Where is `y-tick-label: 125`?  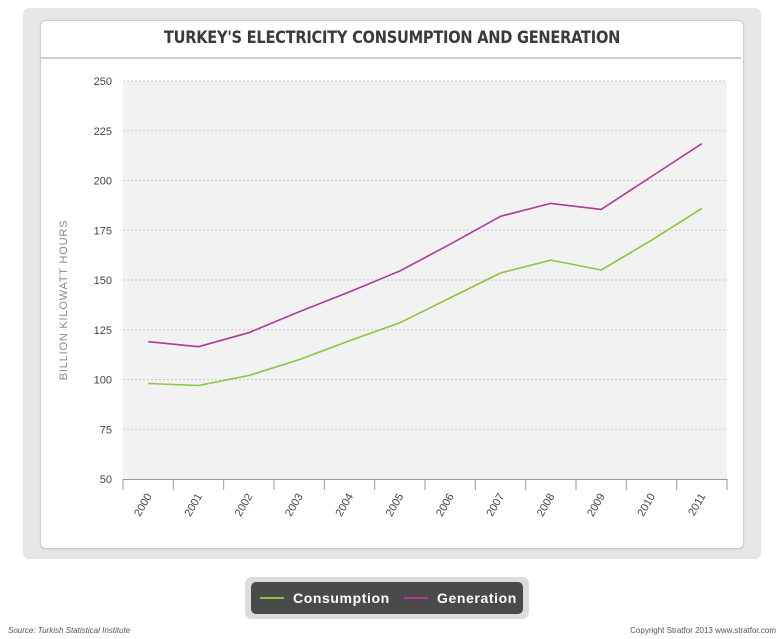 y-tick-label: 125 is located at coordinates (103, 331).